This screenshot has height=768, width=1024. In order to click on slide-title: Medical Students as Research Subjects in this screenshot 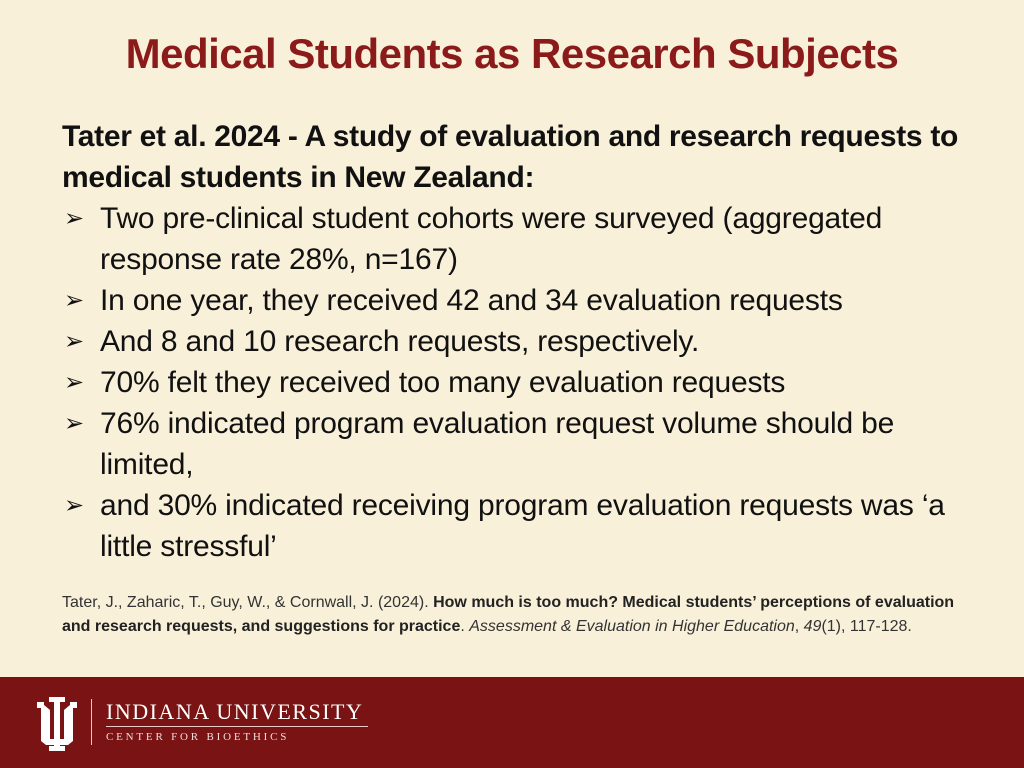, I will do `click(512, 53)`.